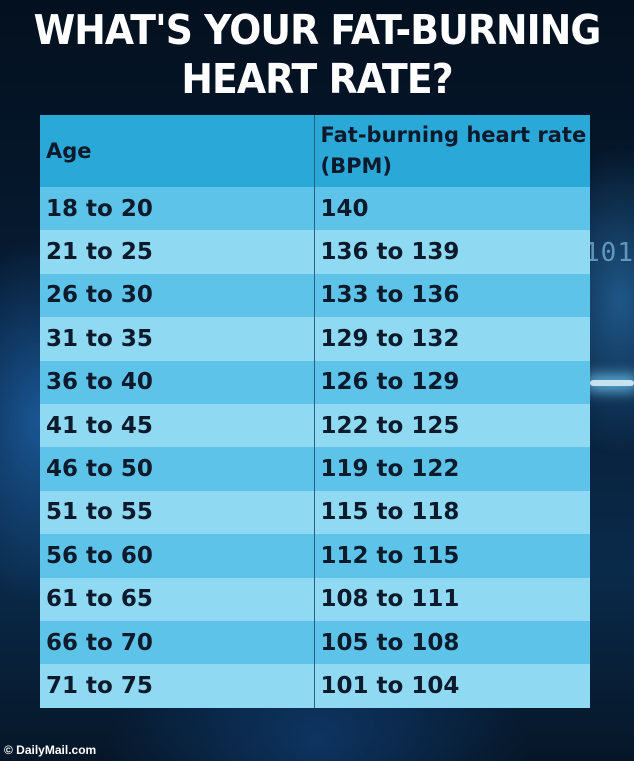 This screenshot has height=761, width=634. What do you see at coordinates (177, 599) in the screenshot?
I see `age-cell: 61 to 65` at bounding box center [177, 599].